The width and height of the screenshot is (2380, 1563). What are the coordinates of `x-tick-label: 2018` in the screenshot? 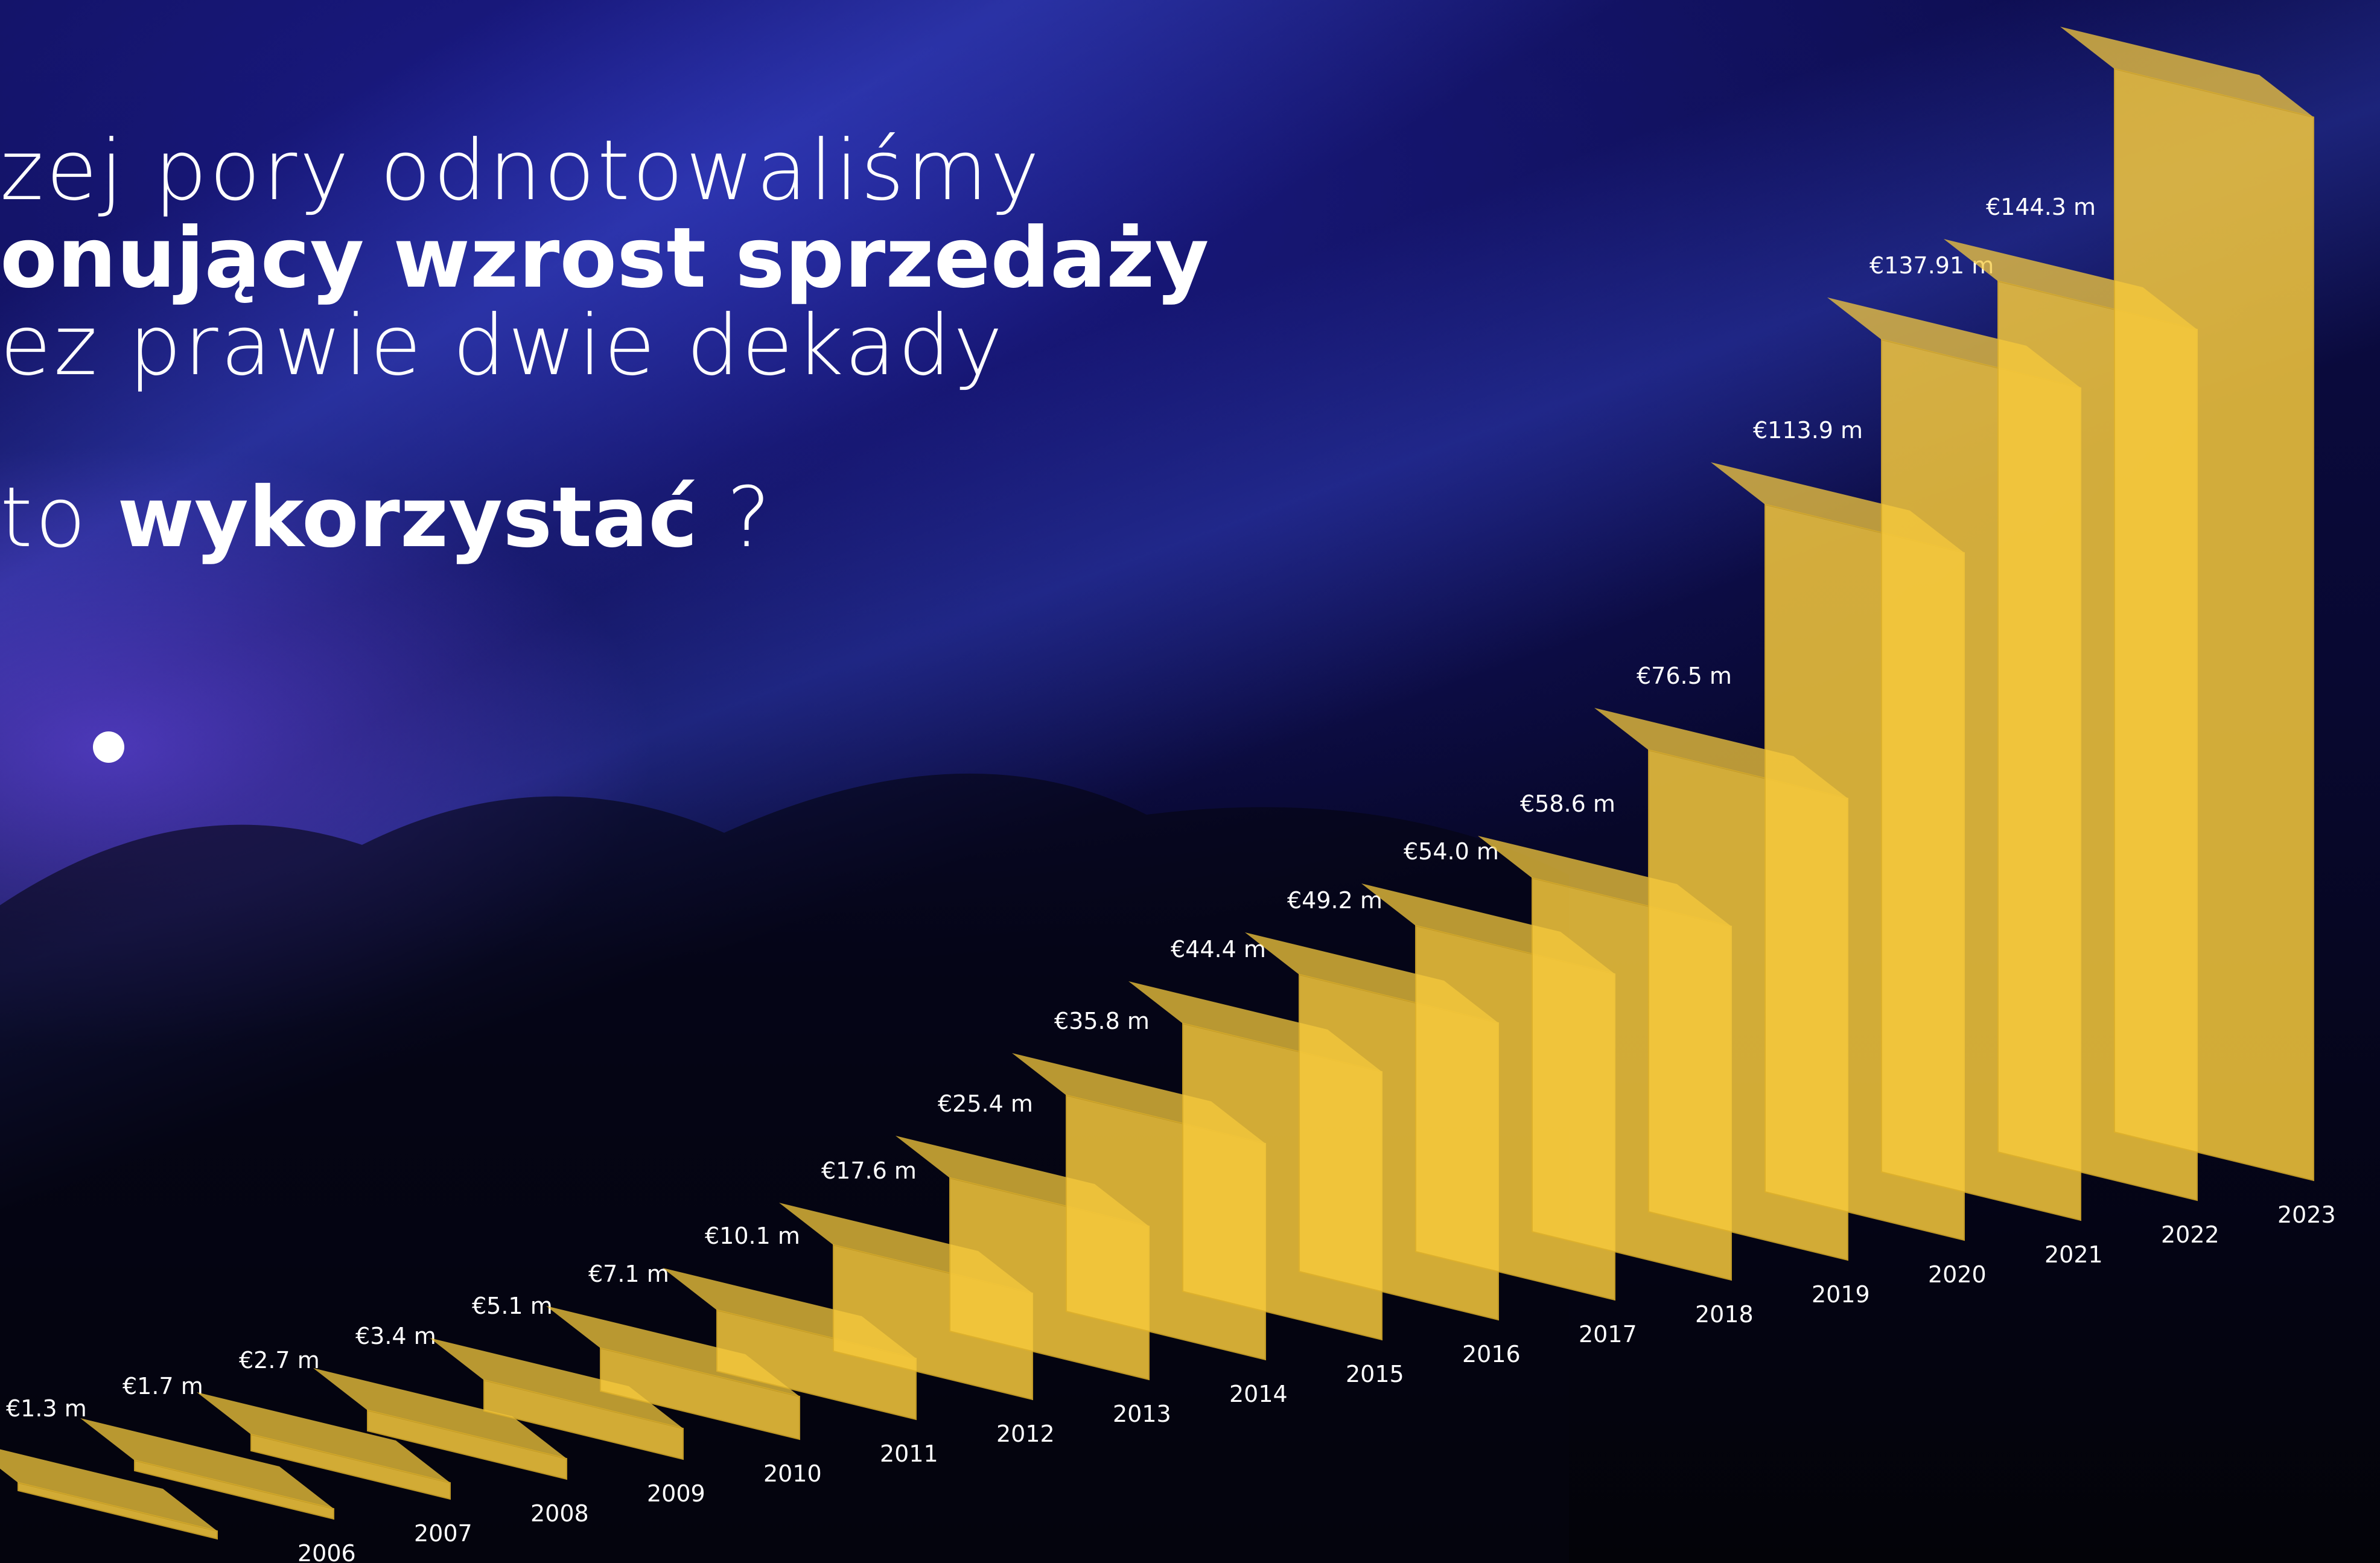 It's located at (1724, 1314).